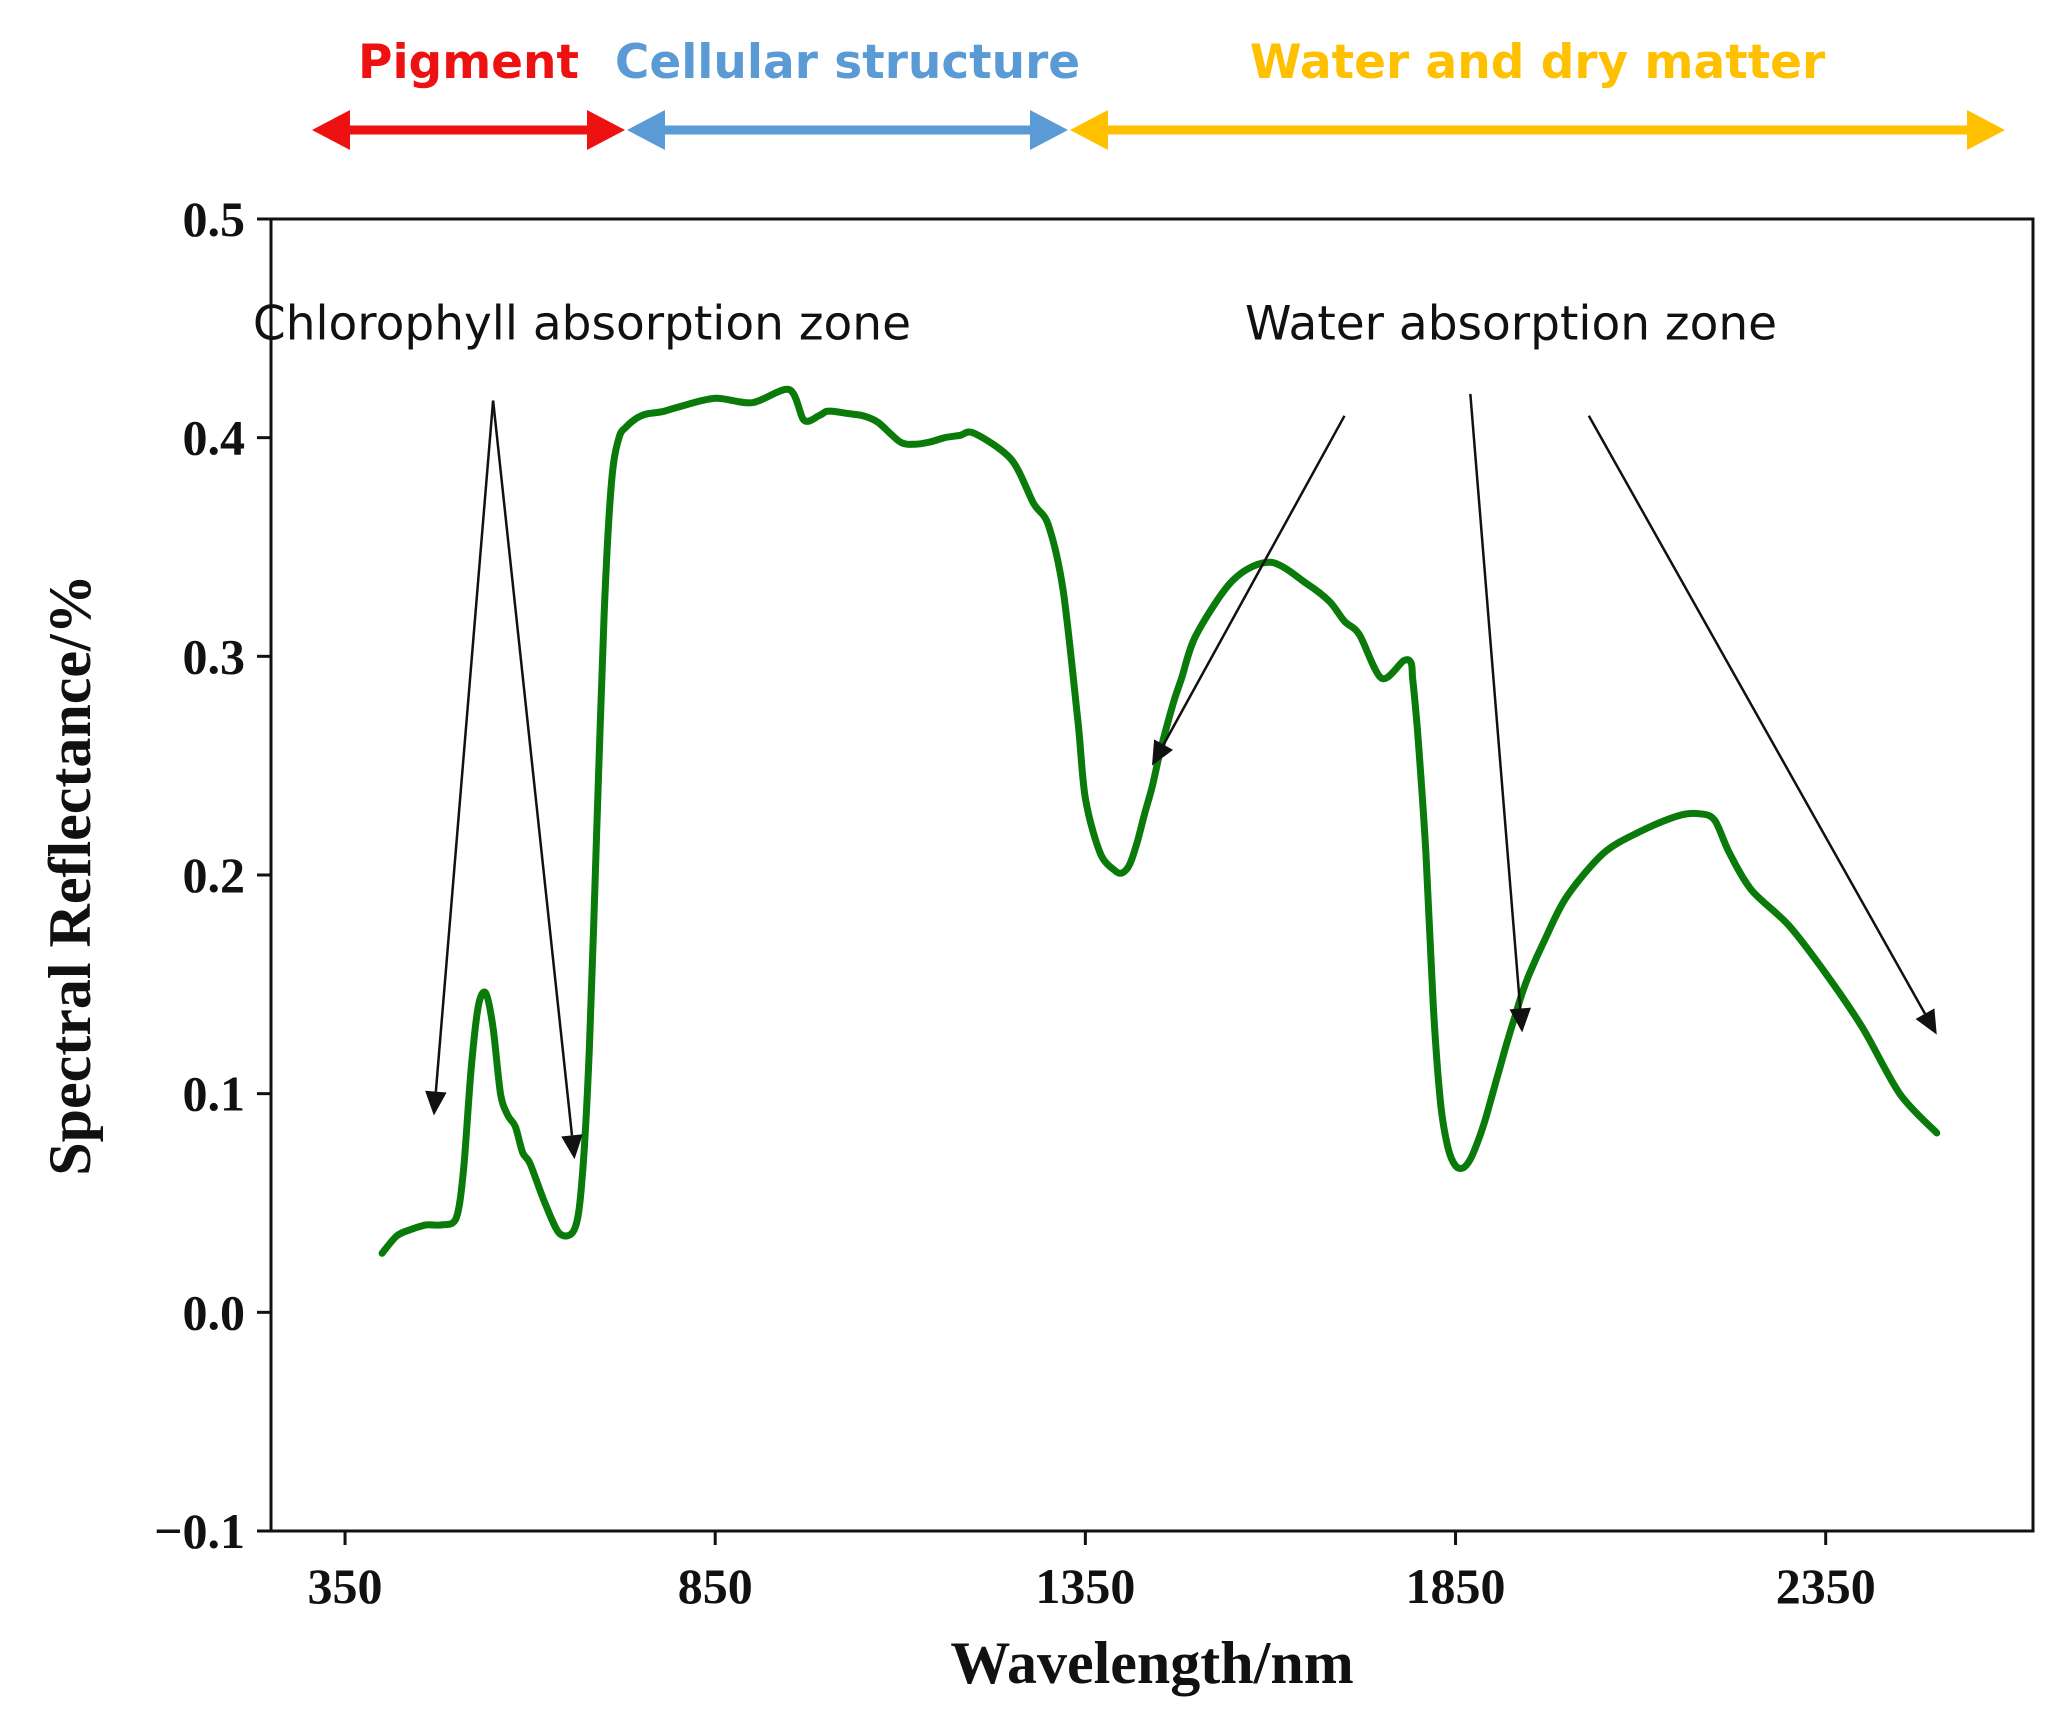  I want to click on y-tick-label: 0.3, so click(214, 656).